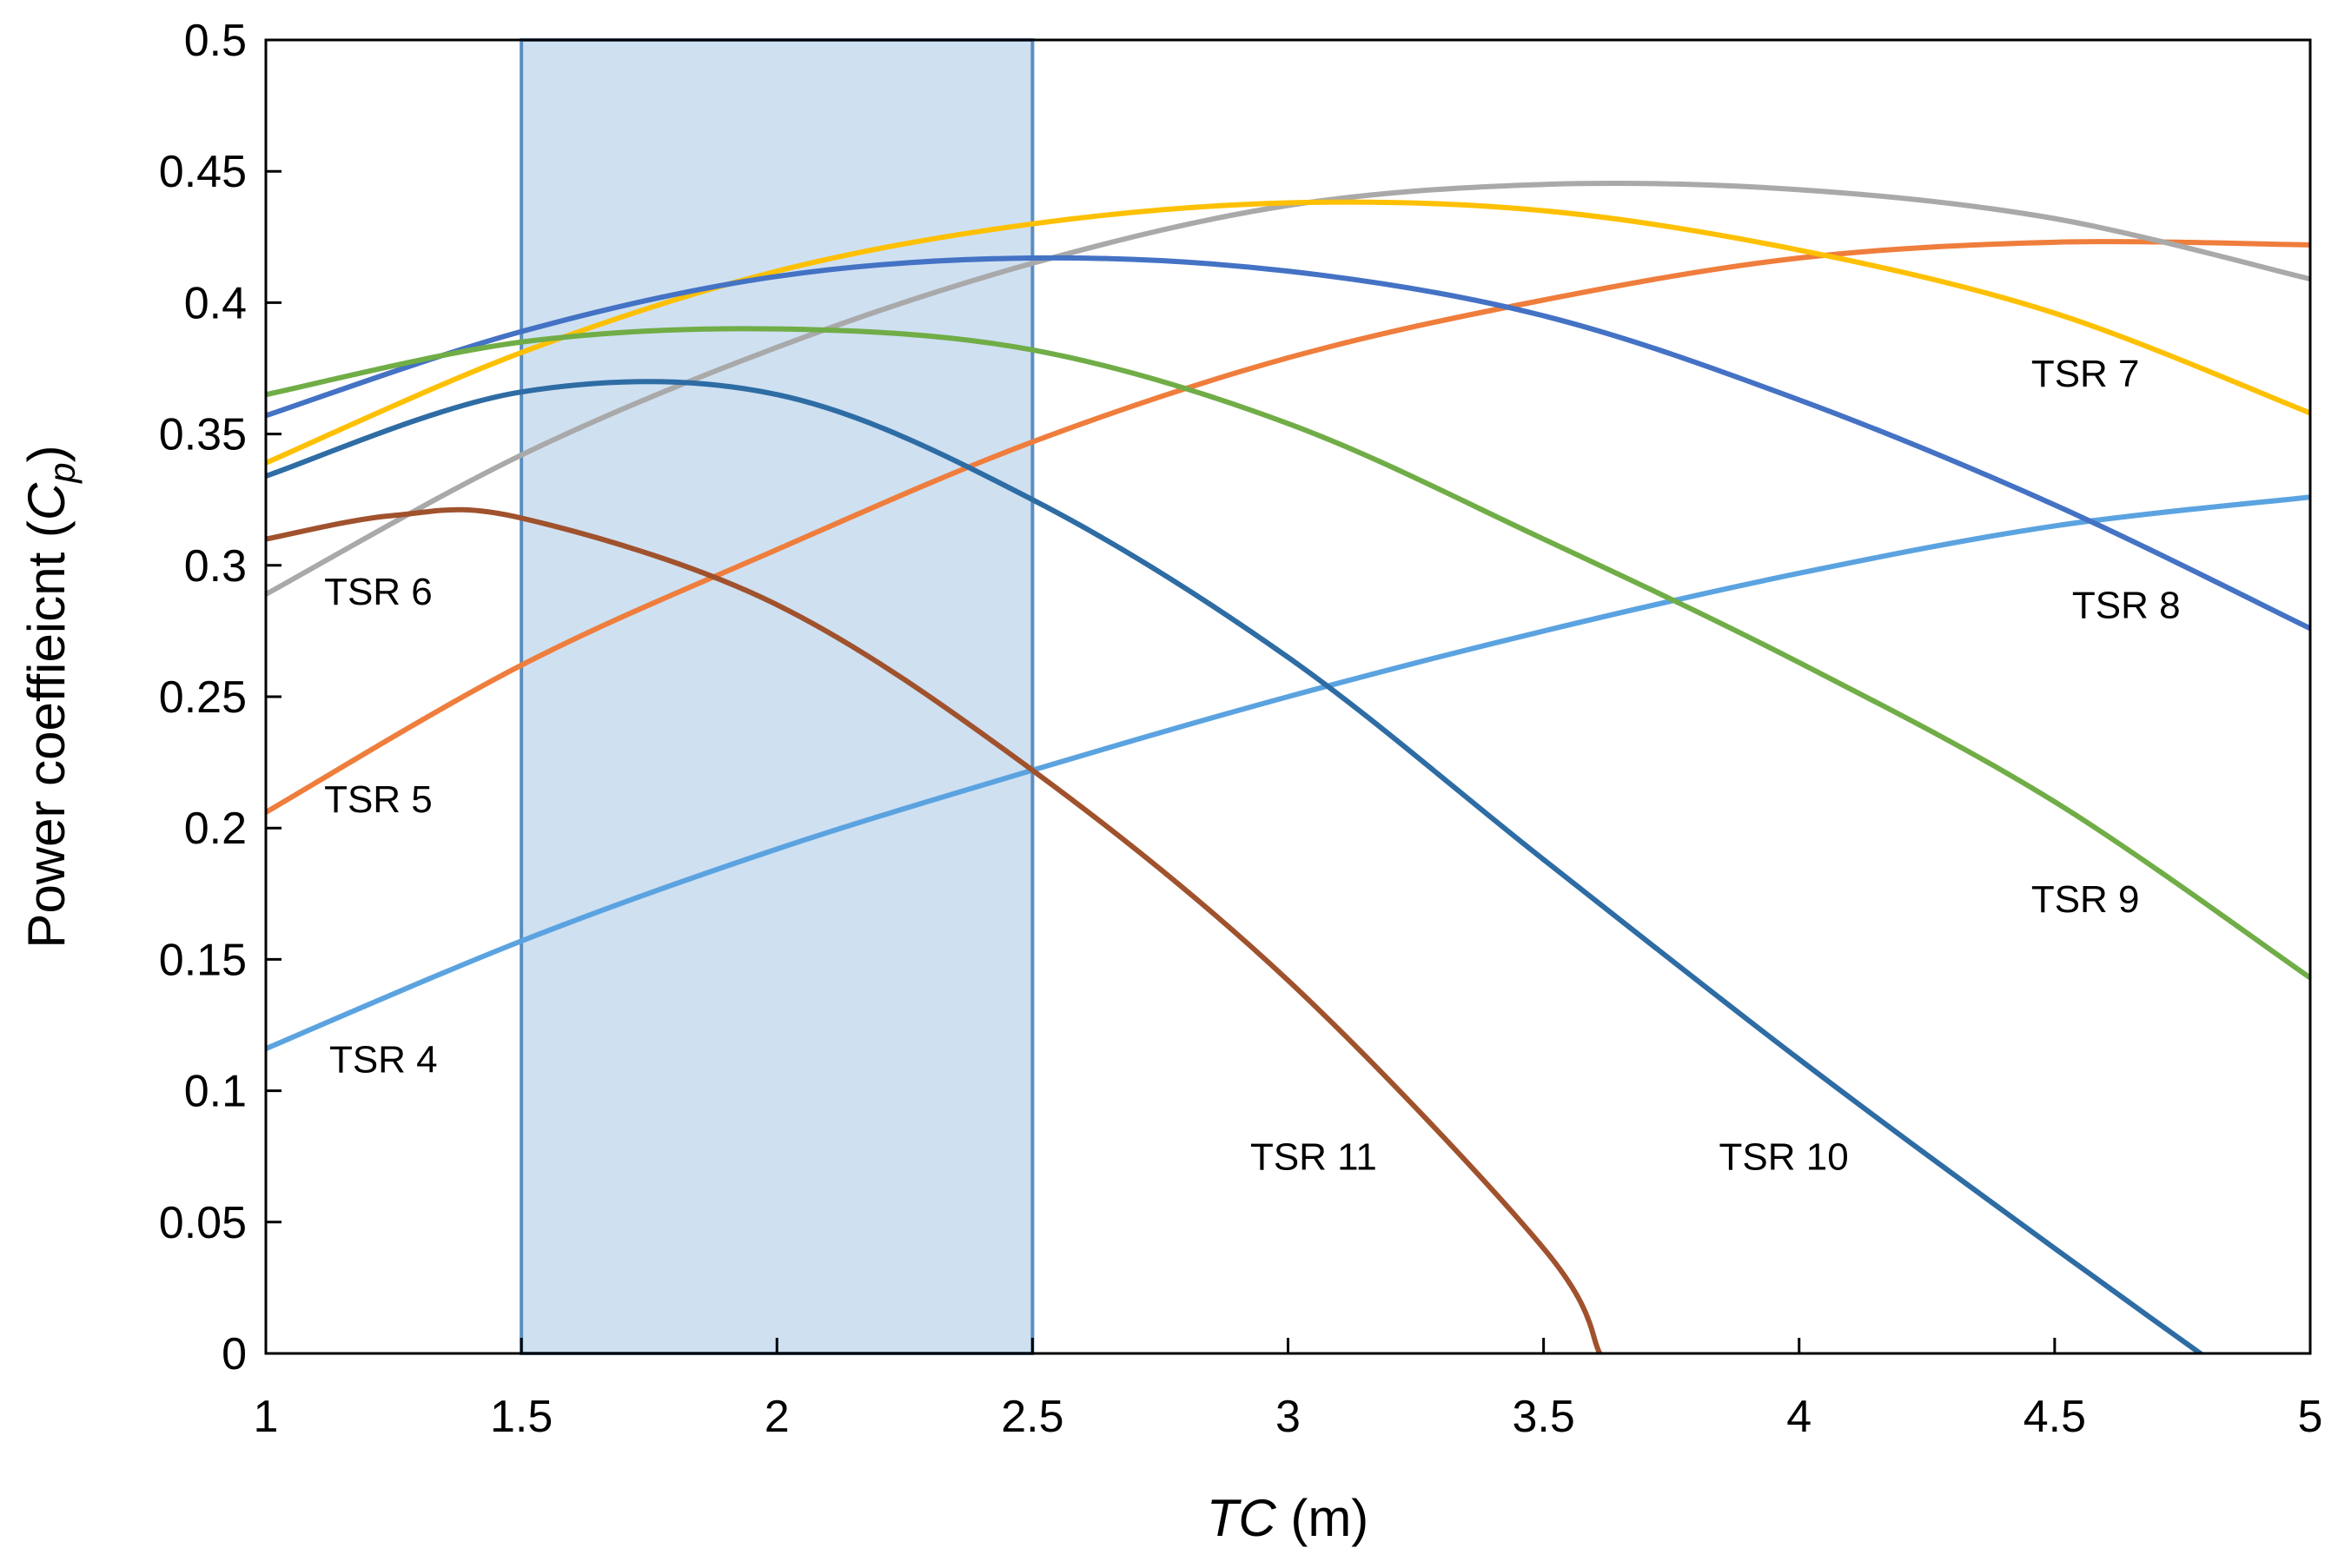  I want to click on x-tick-label: 5, so click(2310, 1417).